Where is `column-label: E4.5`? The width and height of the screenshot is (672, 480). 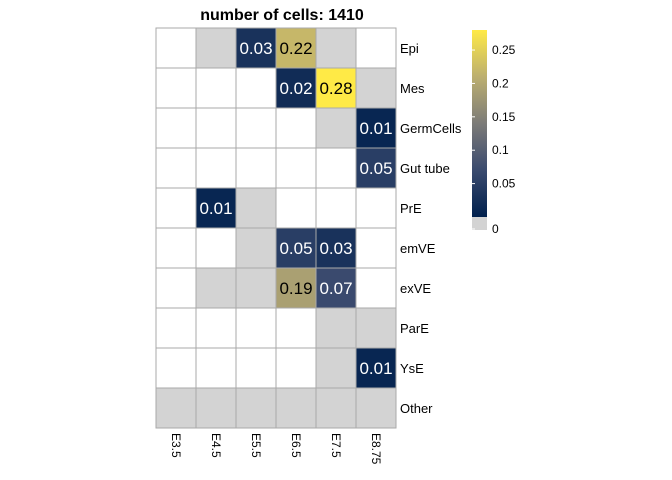
column-label: E4.5 is located at coordinates (216, 445).